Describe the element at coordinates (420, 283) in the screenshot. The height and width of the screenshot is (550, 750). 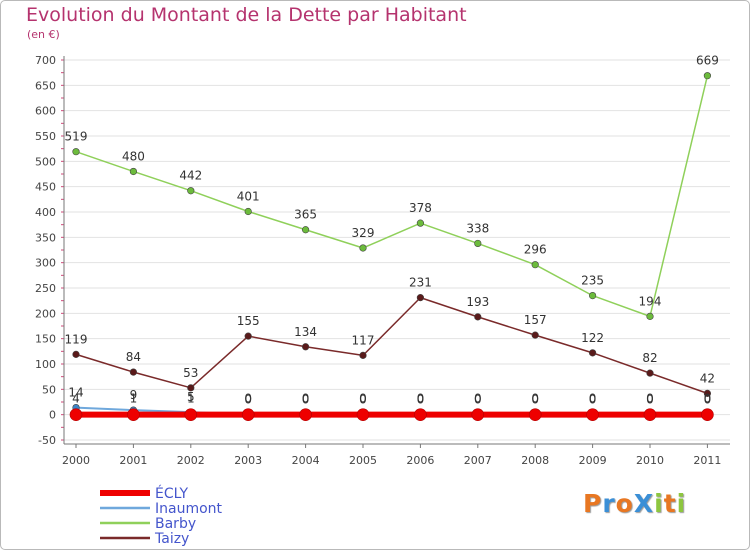
I see `data-label: 231` at that location.